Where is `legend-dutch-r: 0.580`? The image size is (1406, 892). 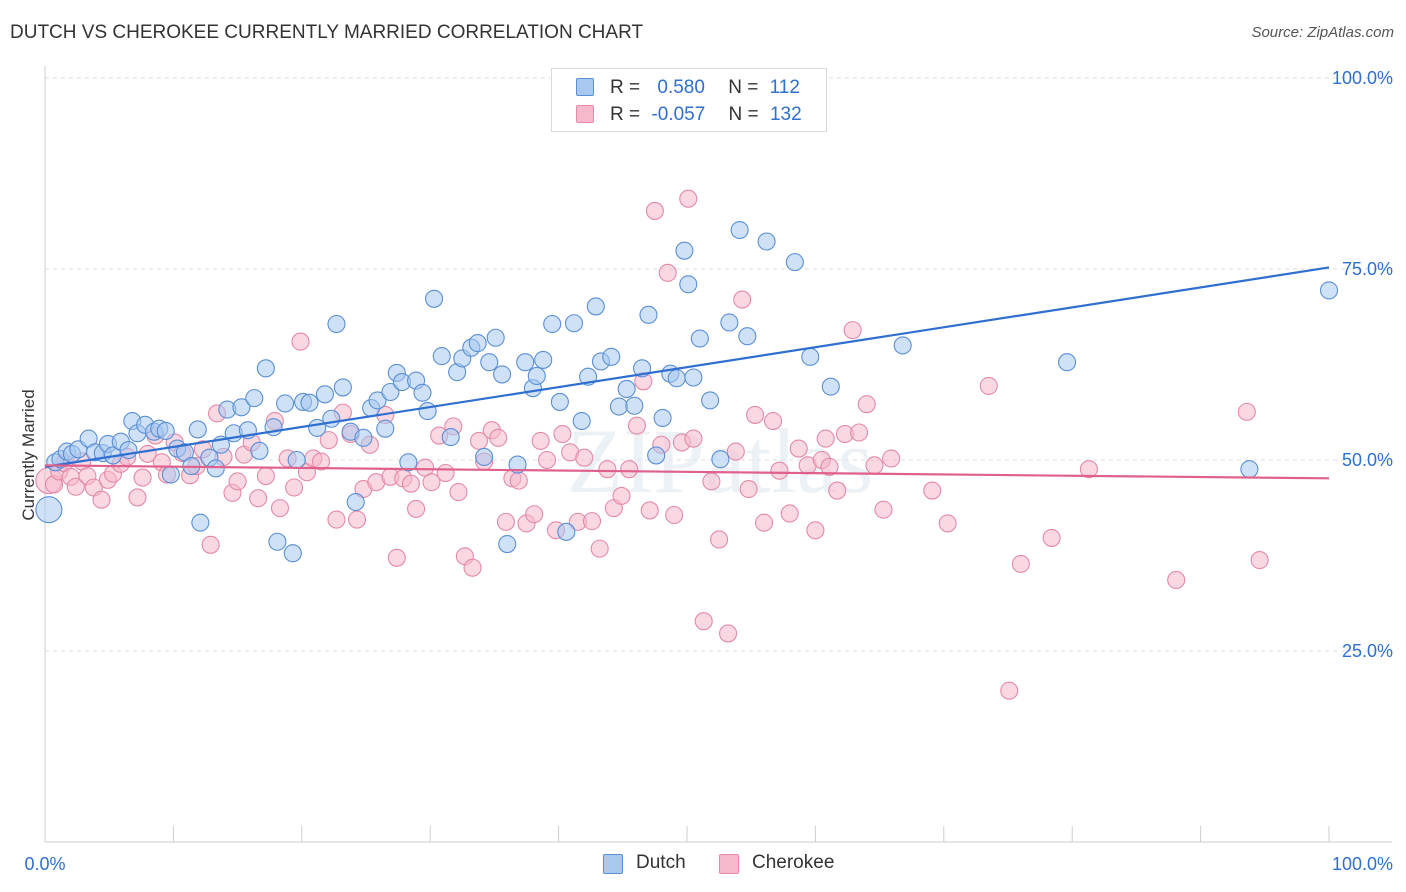 legend-dutch-r: 0.580 is located at coordinates (681, 87).